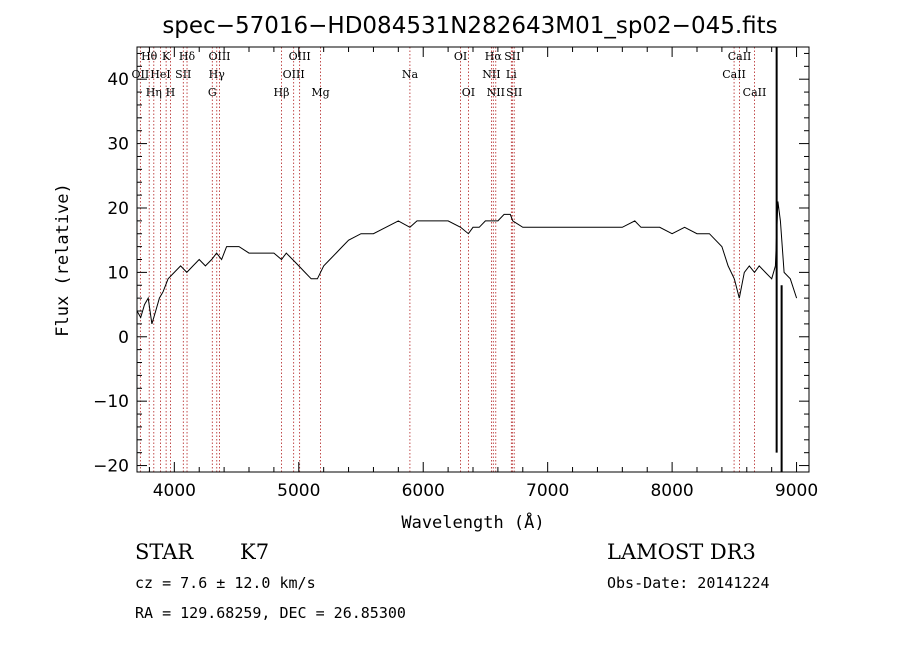 This screenshot has height=649, width=900. What do you see at coordinates (149, 56) in the screenshot?
I see `spectral-line-label: Hθ` at bounding box center [149, 56].